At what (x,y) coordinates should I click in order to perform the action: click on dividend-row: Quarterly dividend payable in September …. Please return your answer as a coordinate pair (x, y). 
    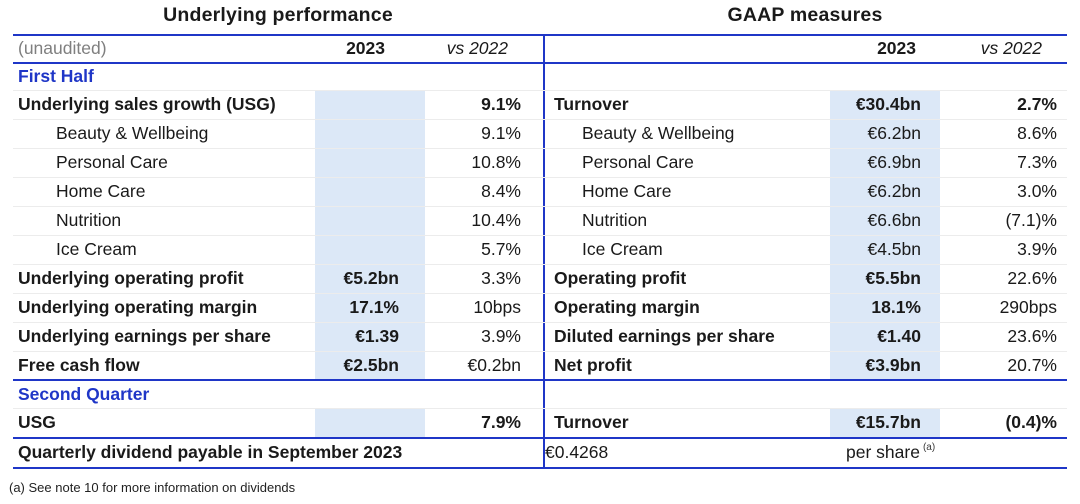
    Looking at the image, I should click on (540, 454).